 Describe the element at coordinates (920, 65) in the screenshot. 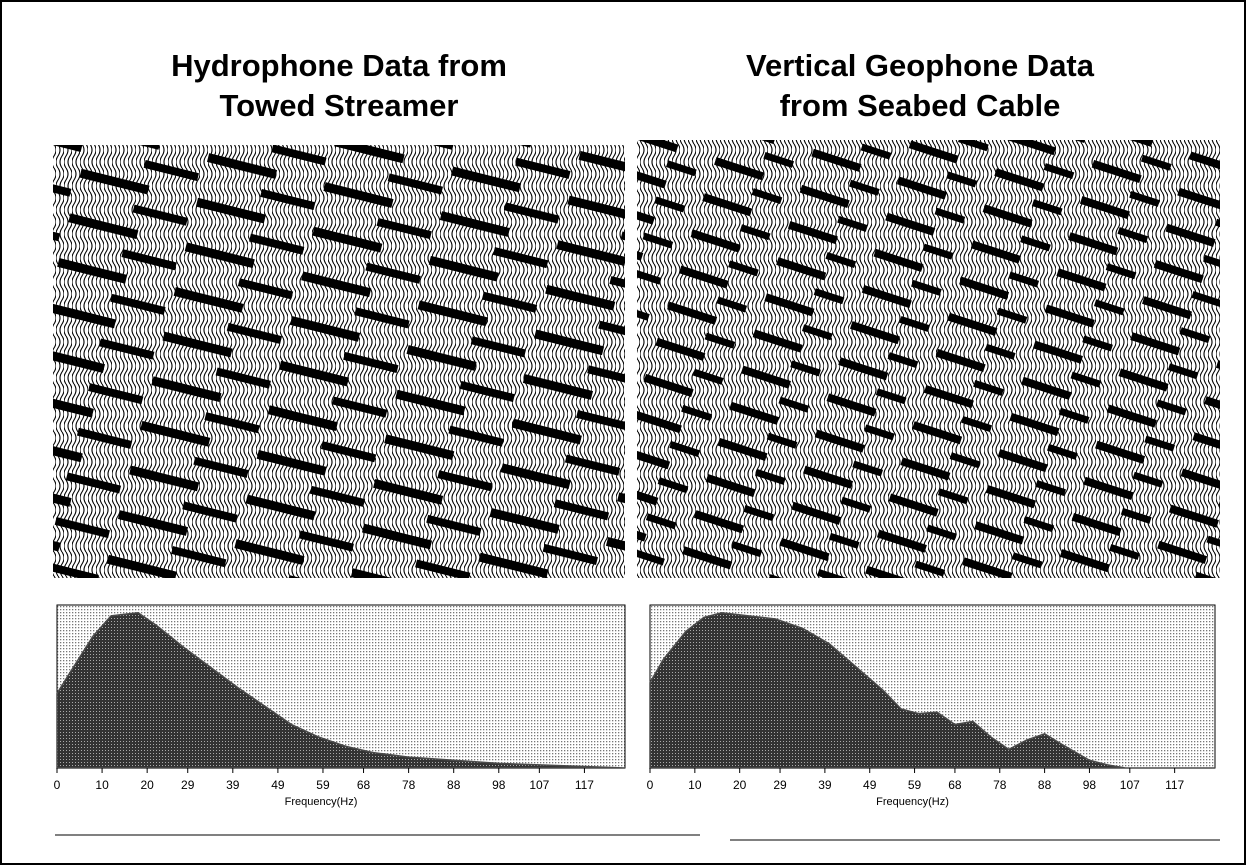

I see `chart-title: Vertical Geophone Data` at that location.